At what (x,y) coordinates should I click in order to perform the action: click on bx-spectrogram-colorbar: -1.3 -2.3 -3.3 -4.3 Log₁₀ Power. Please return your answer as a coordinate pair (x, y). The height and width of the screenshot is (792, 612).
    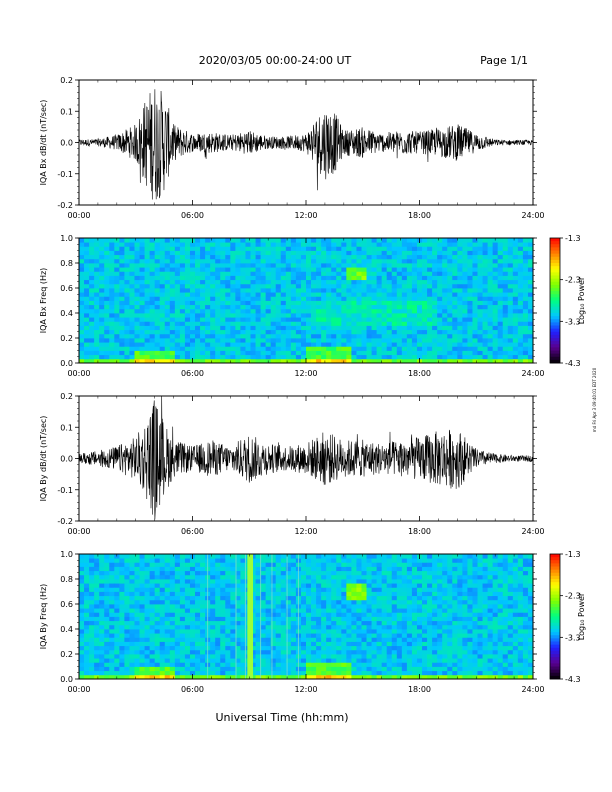
    Looking at the image, I should click on (567, 301).